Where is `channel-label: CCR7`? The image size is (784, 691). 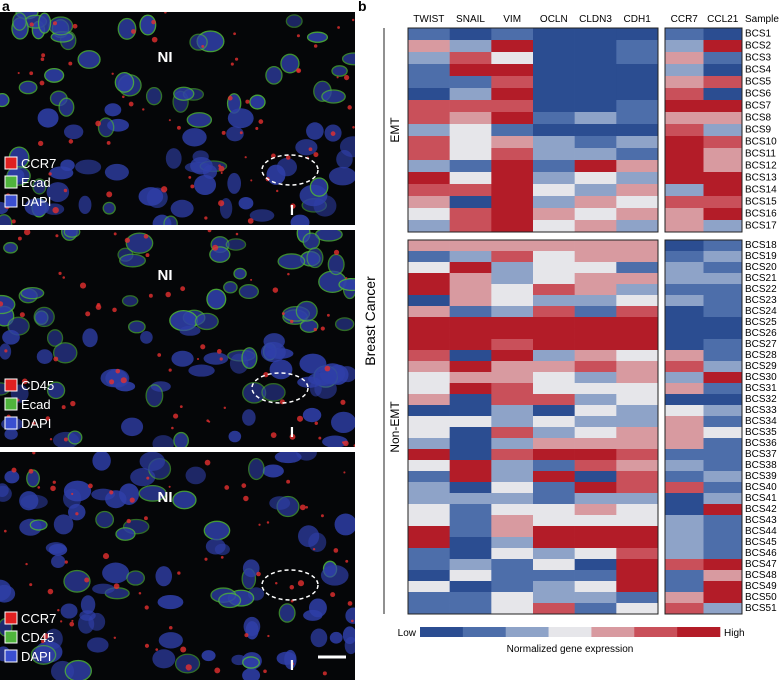
channel-label: CCR7 is located at coordinates (38, 618).